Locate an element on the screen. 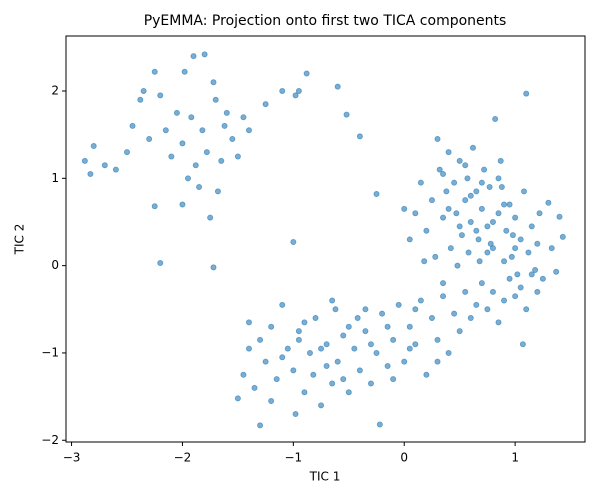  x-tick-label: 0 is located at coordinates (404, 458).